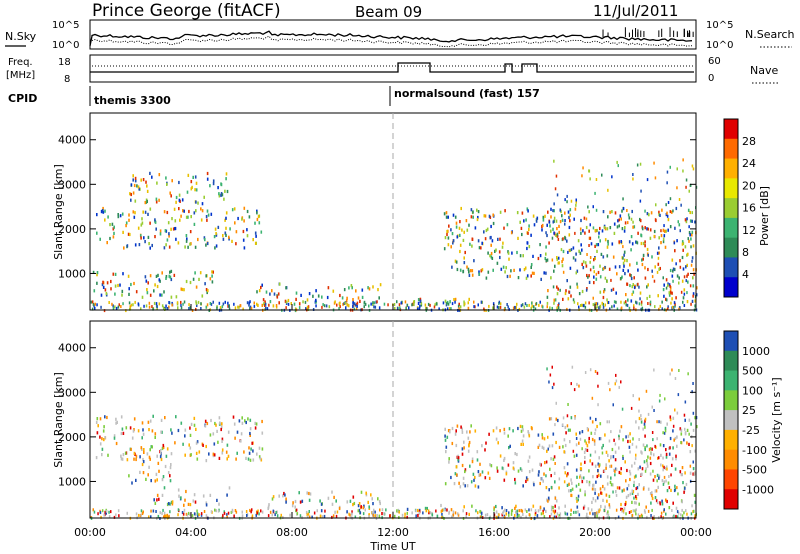 This screenshot has height=554, width=800. I want to click on colorbar-tick: 16, so click(749, 208).